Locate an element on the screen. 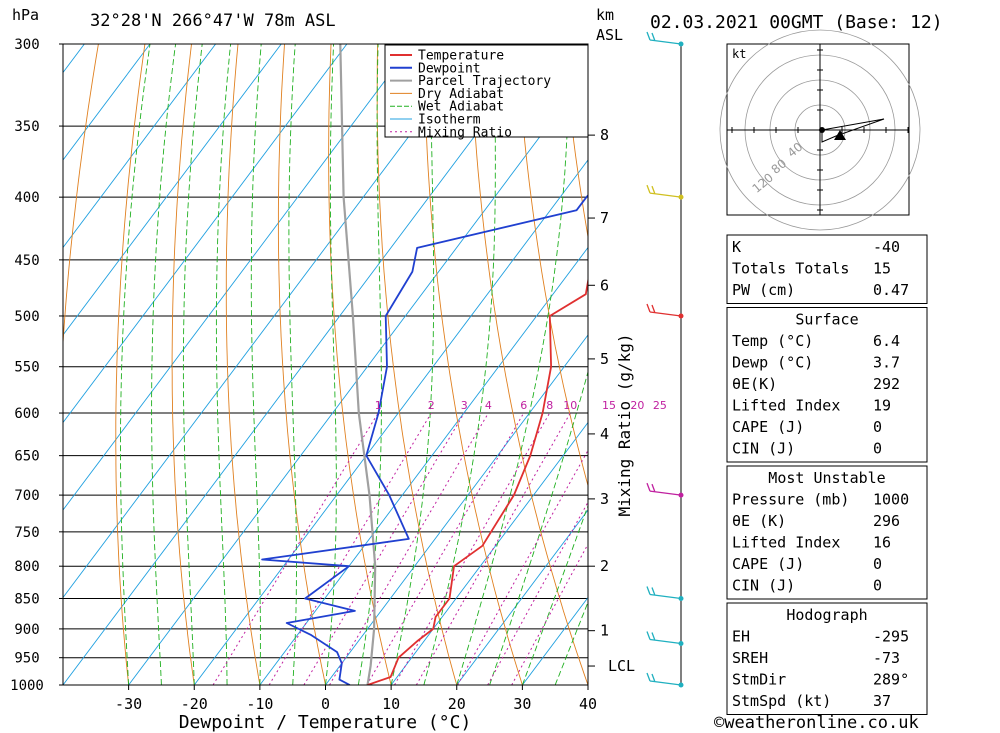 This screenshot has width=1000, height=733. most-unstable-table-box is located at coordinates (827, 532).